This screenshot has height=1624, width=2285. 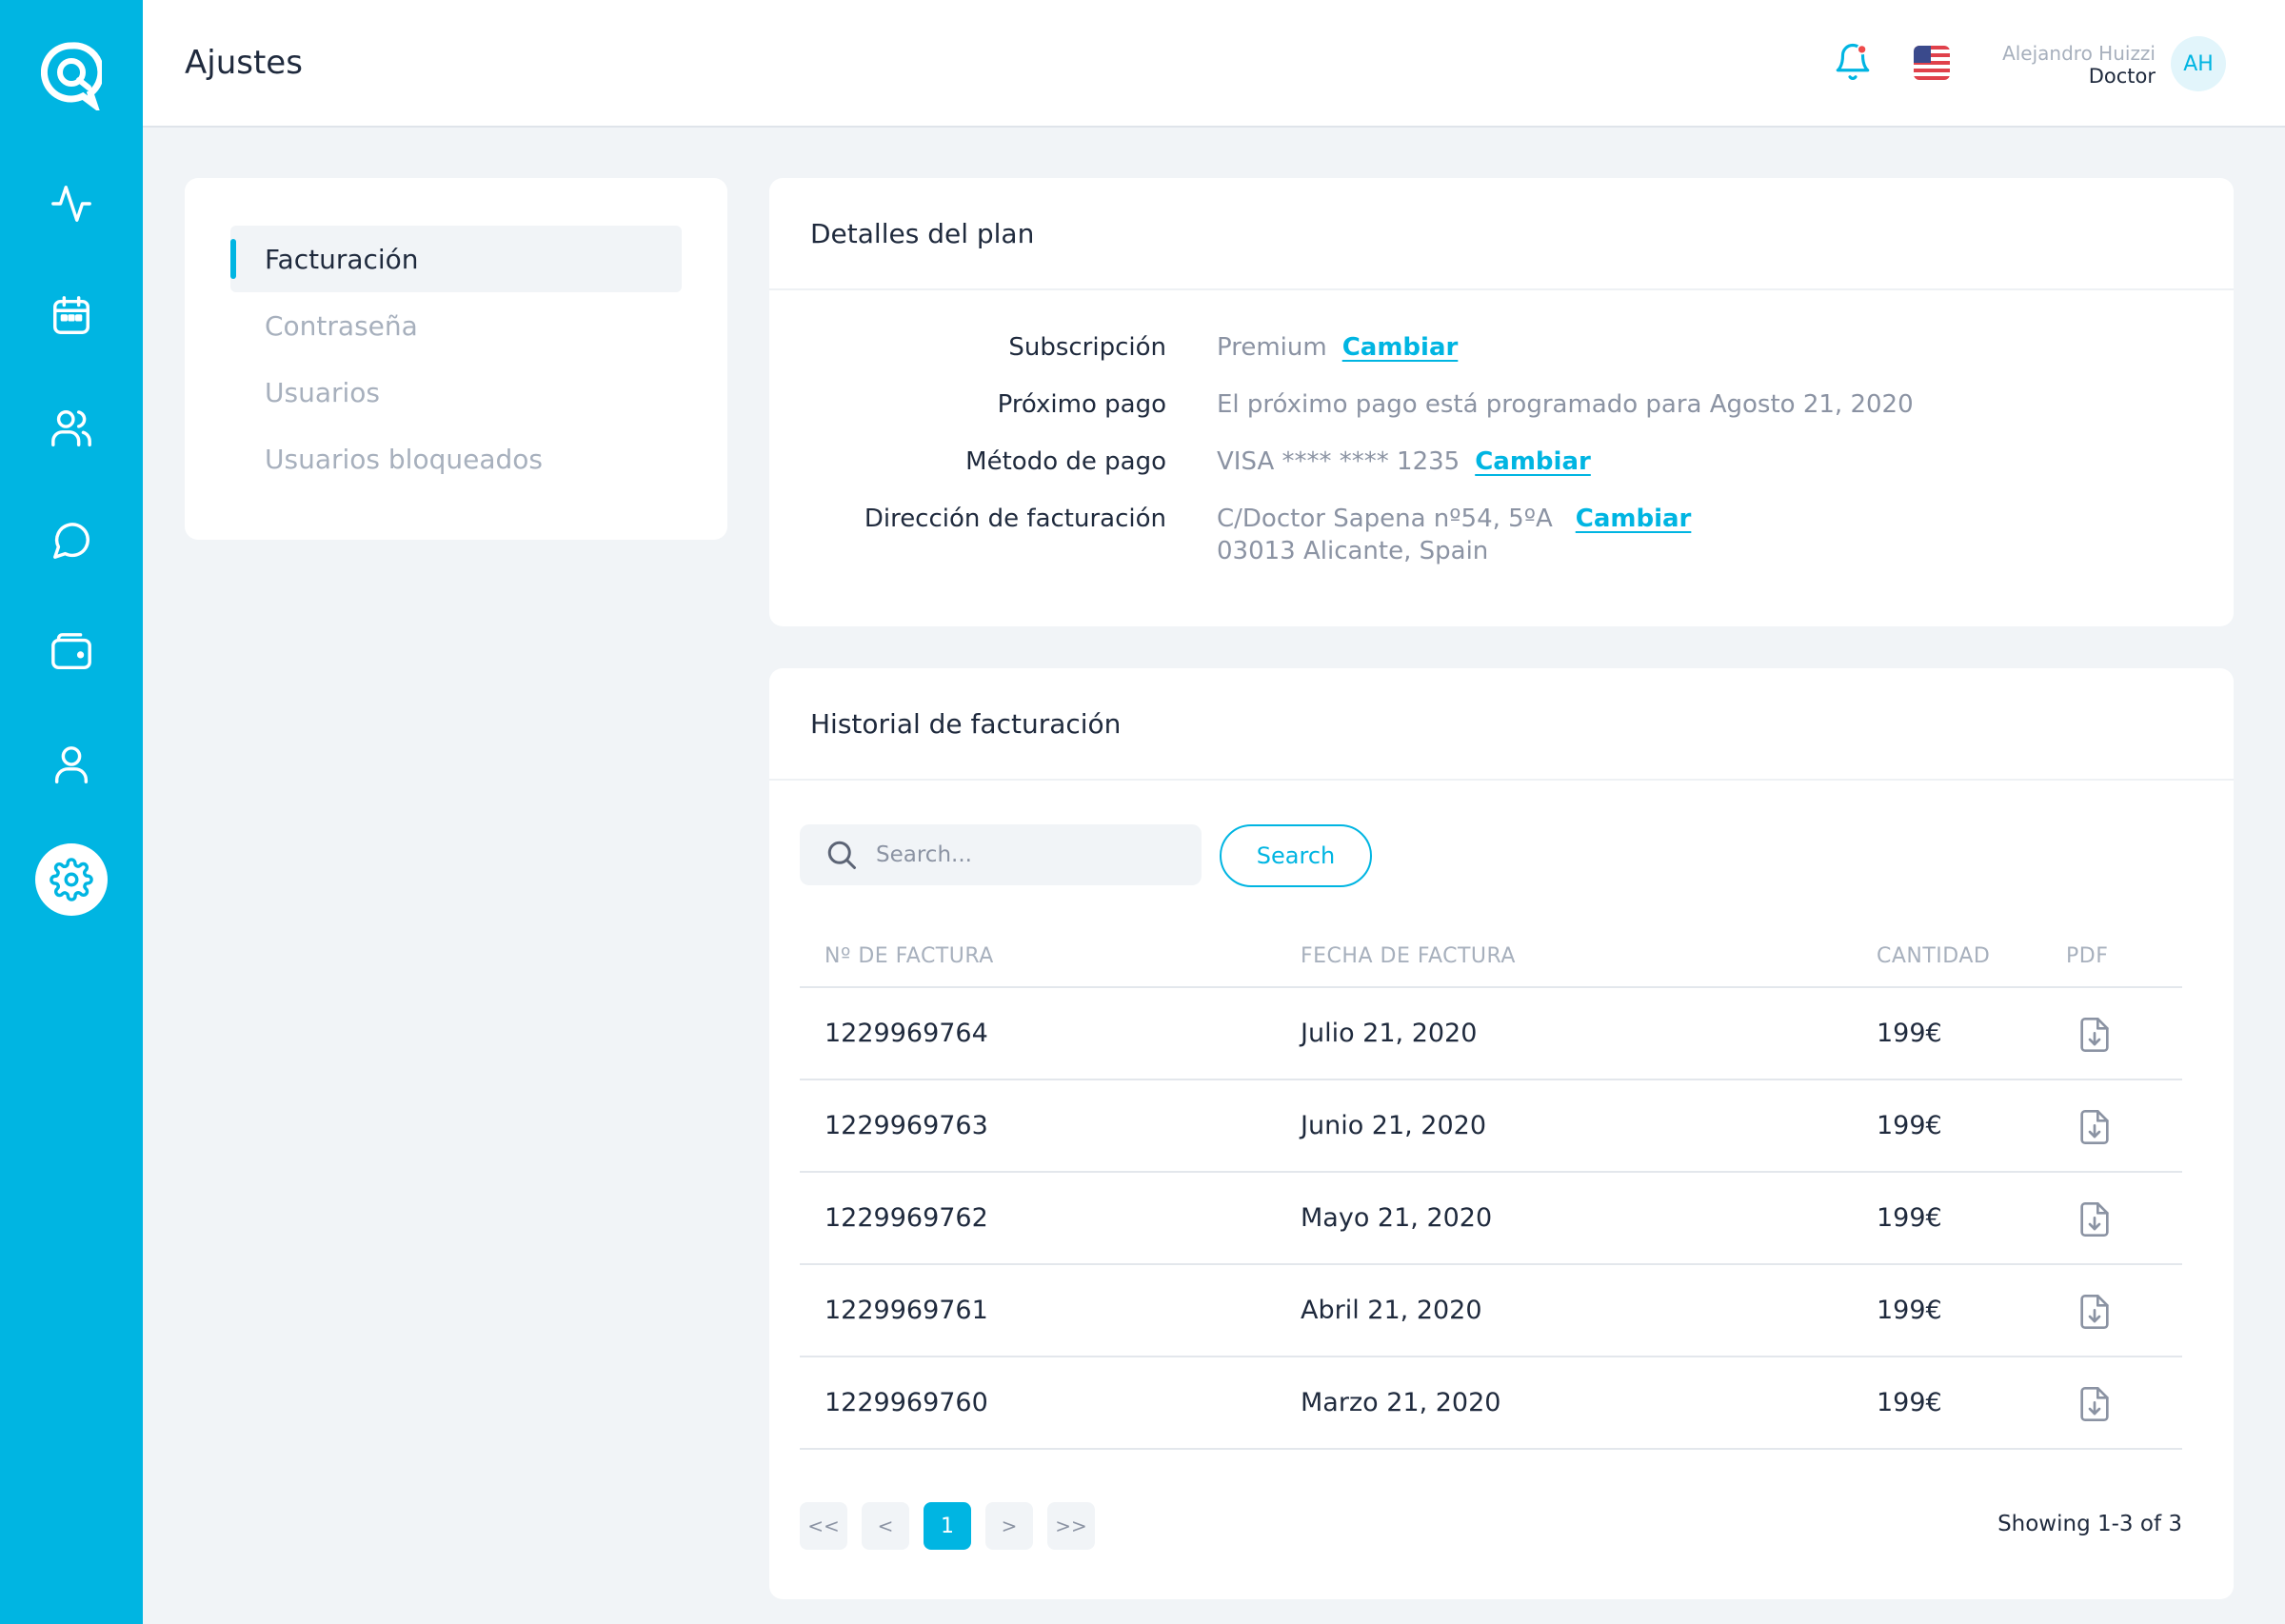 I want to click on nav-profile, so click(x=71, y=765).